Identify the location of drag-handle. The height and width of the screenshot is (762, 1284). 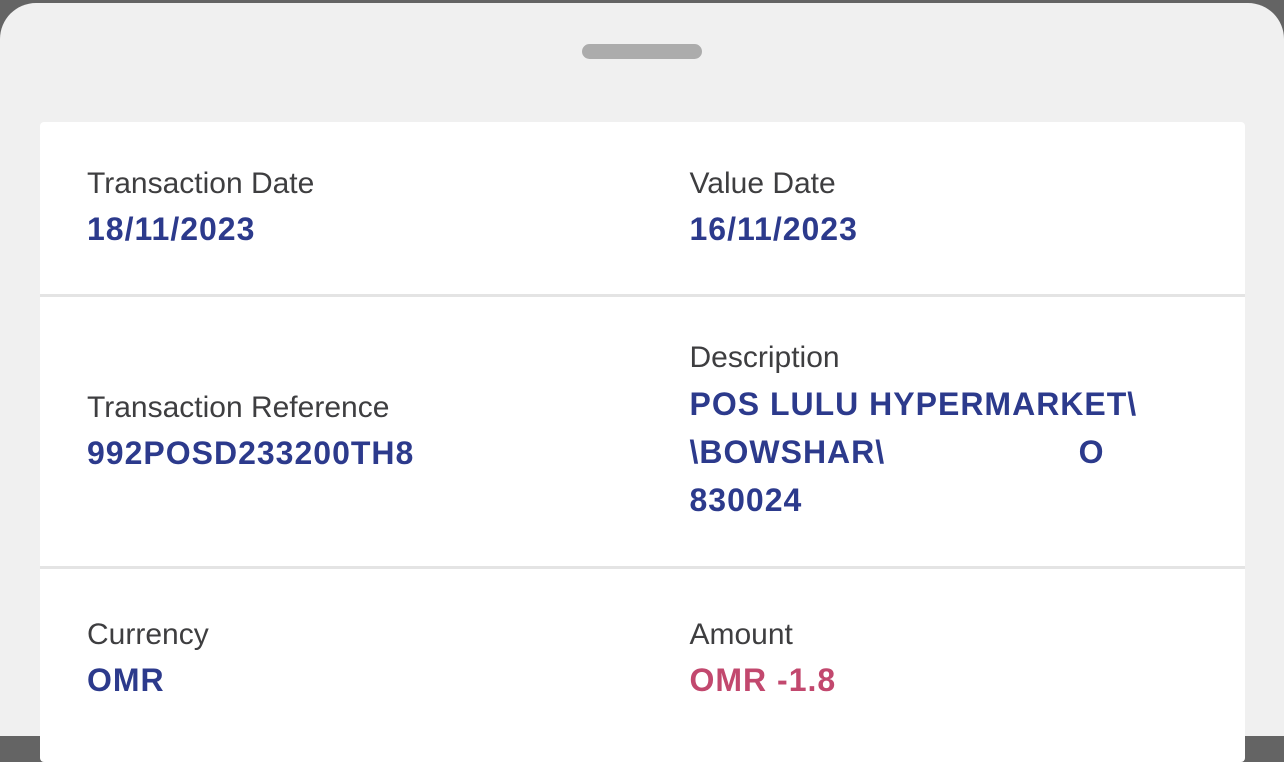
(642, 51).